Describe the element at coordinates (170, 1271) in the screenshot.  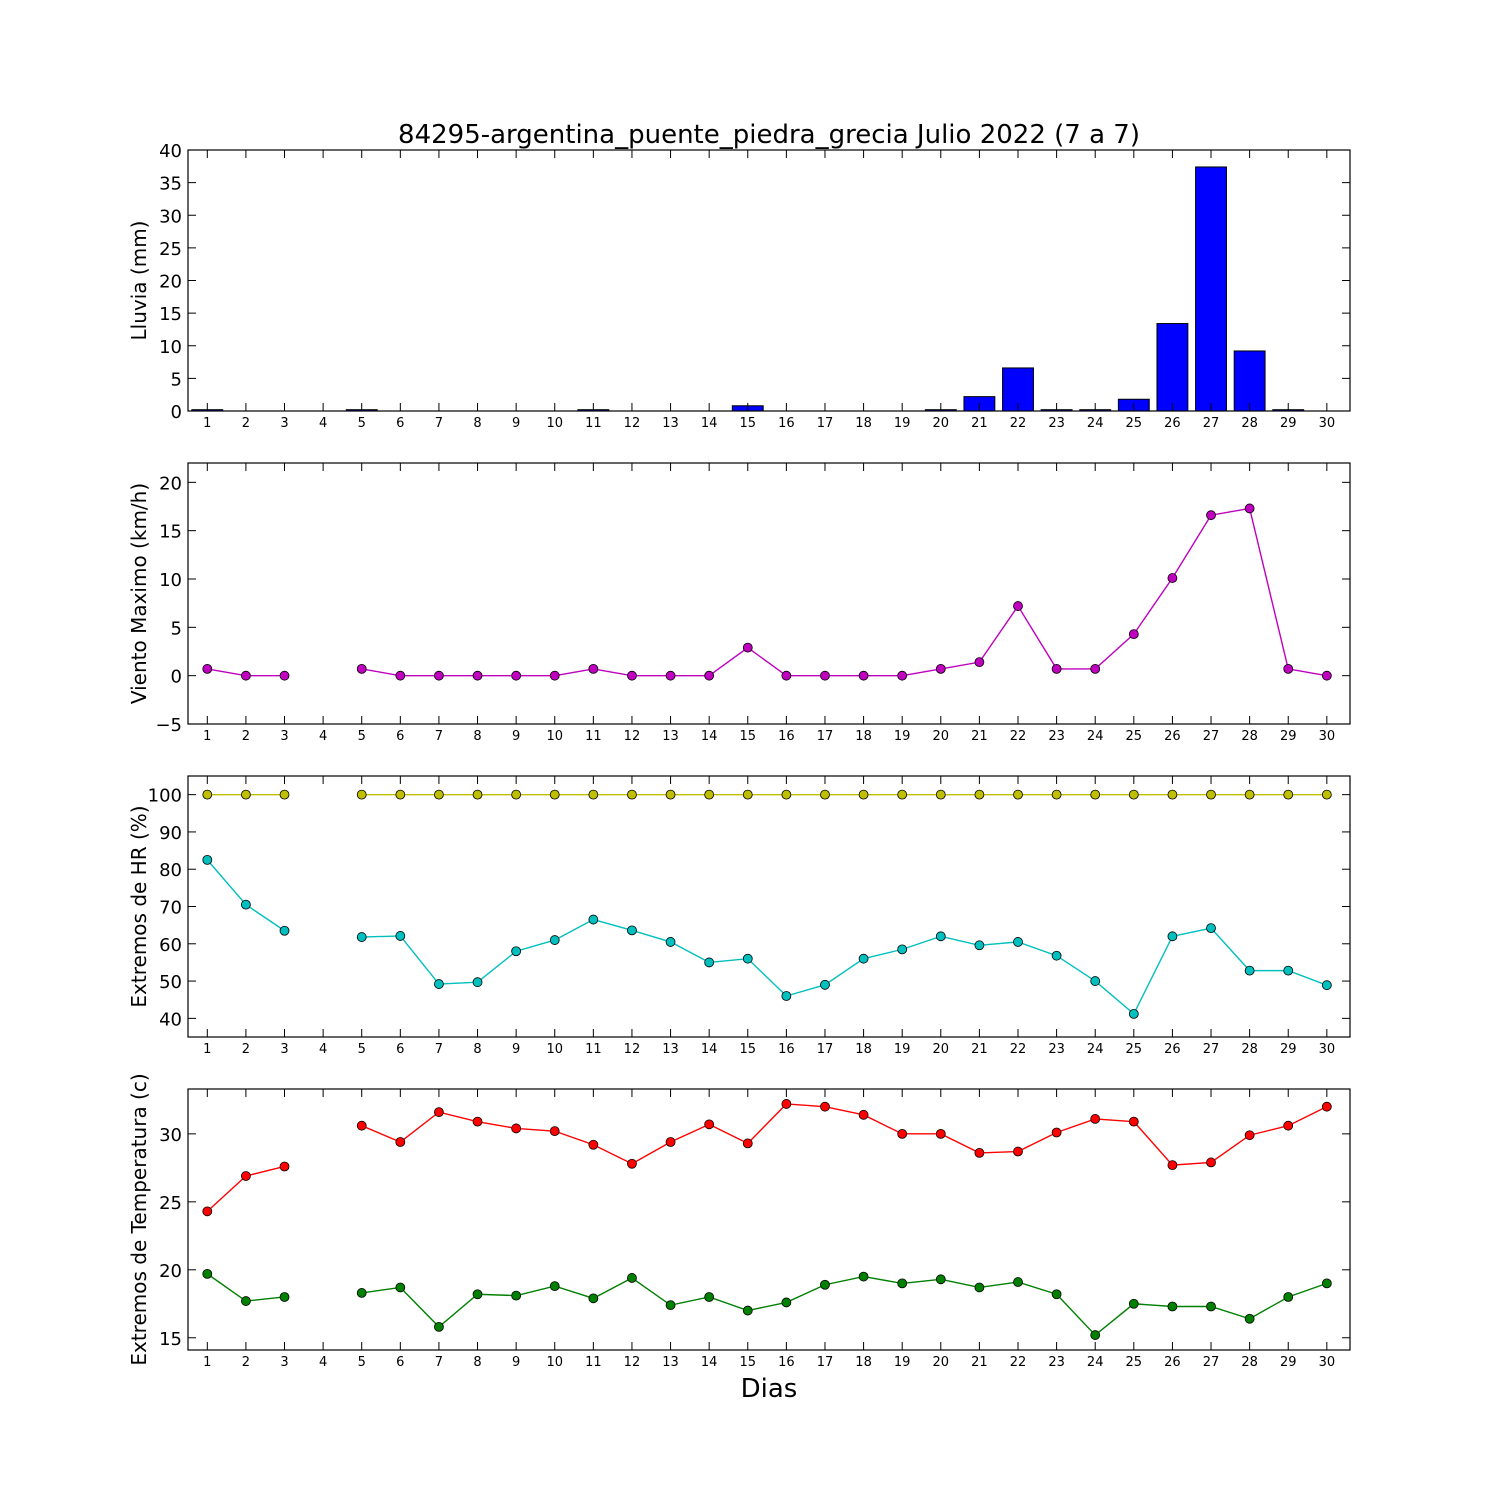
I see `y-tick-label: 20` at that location.